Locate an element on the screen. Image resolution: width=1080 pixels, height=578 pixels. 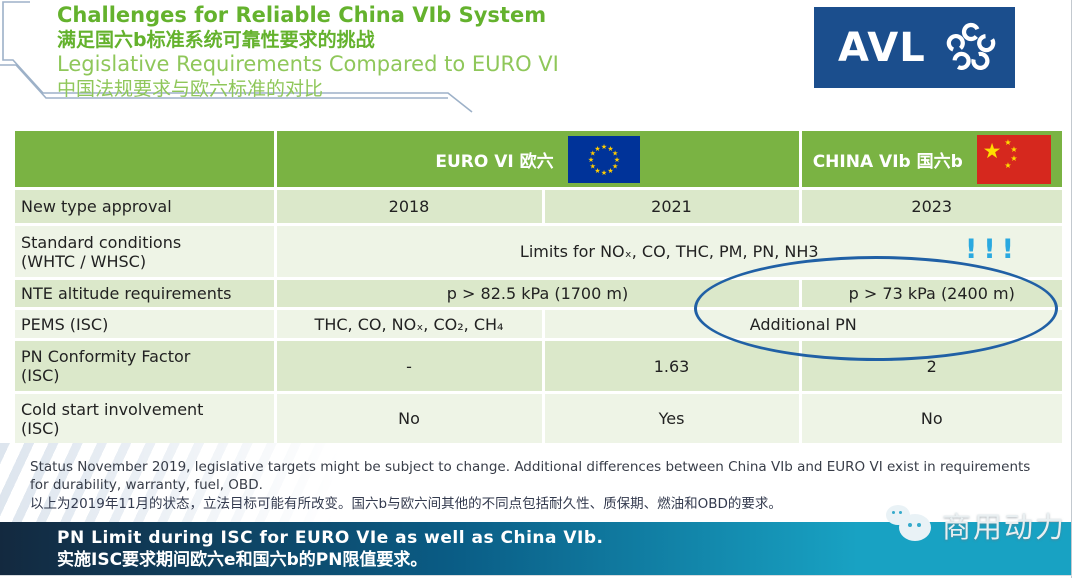
cell-euro-2021: 2021 is located at coordinates (672, 207).